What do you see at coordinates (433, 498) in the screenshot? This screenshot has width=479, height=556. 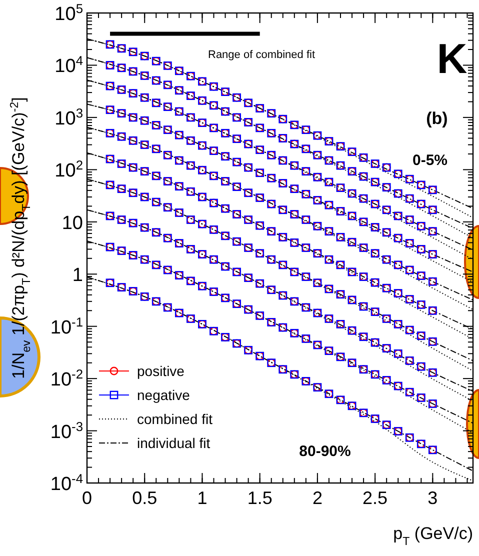 I see `x-tick-label: 3` at bounding box center [433, 498].